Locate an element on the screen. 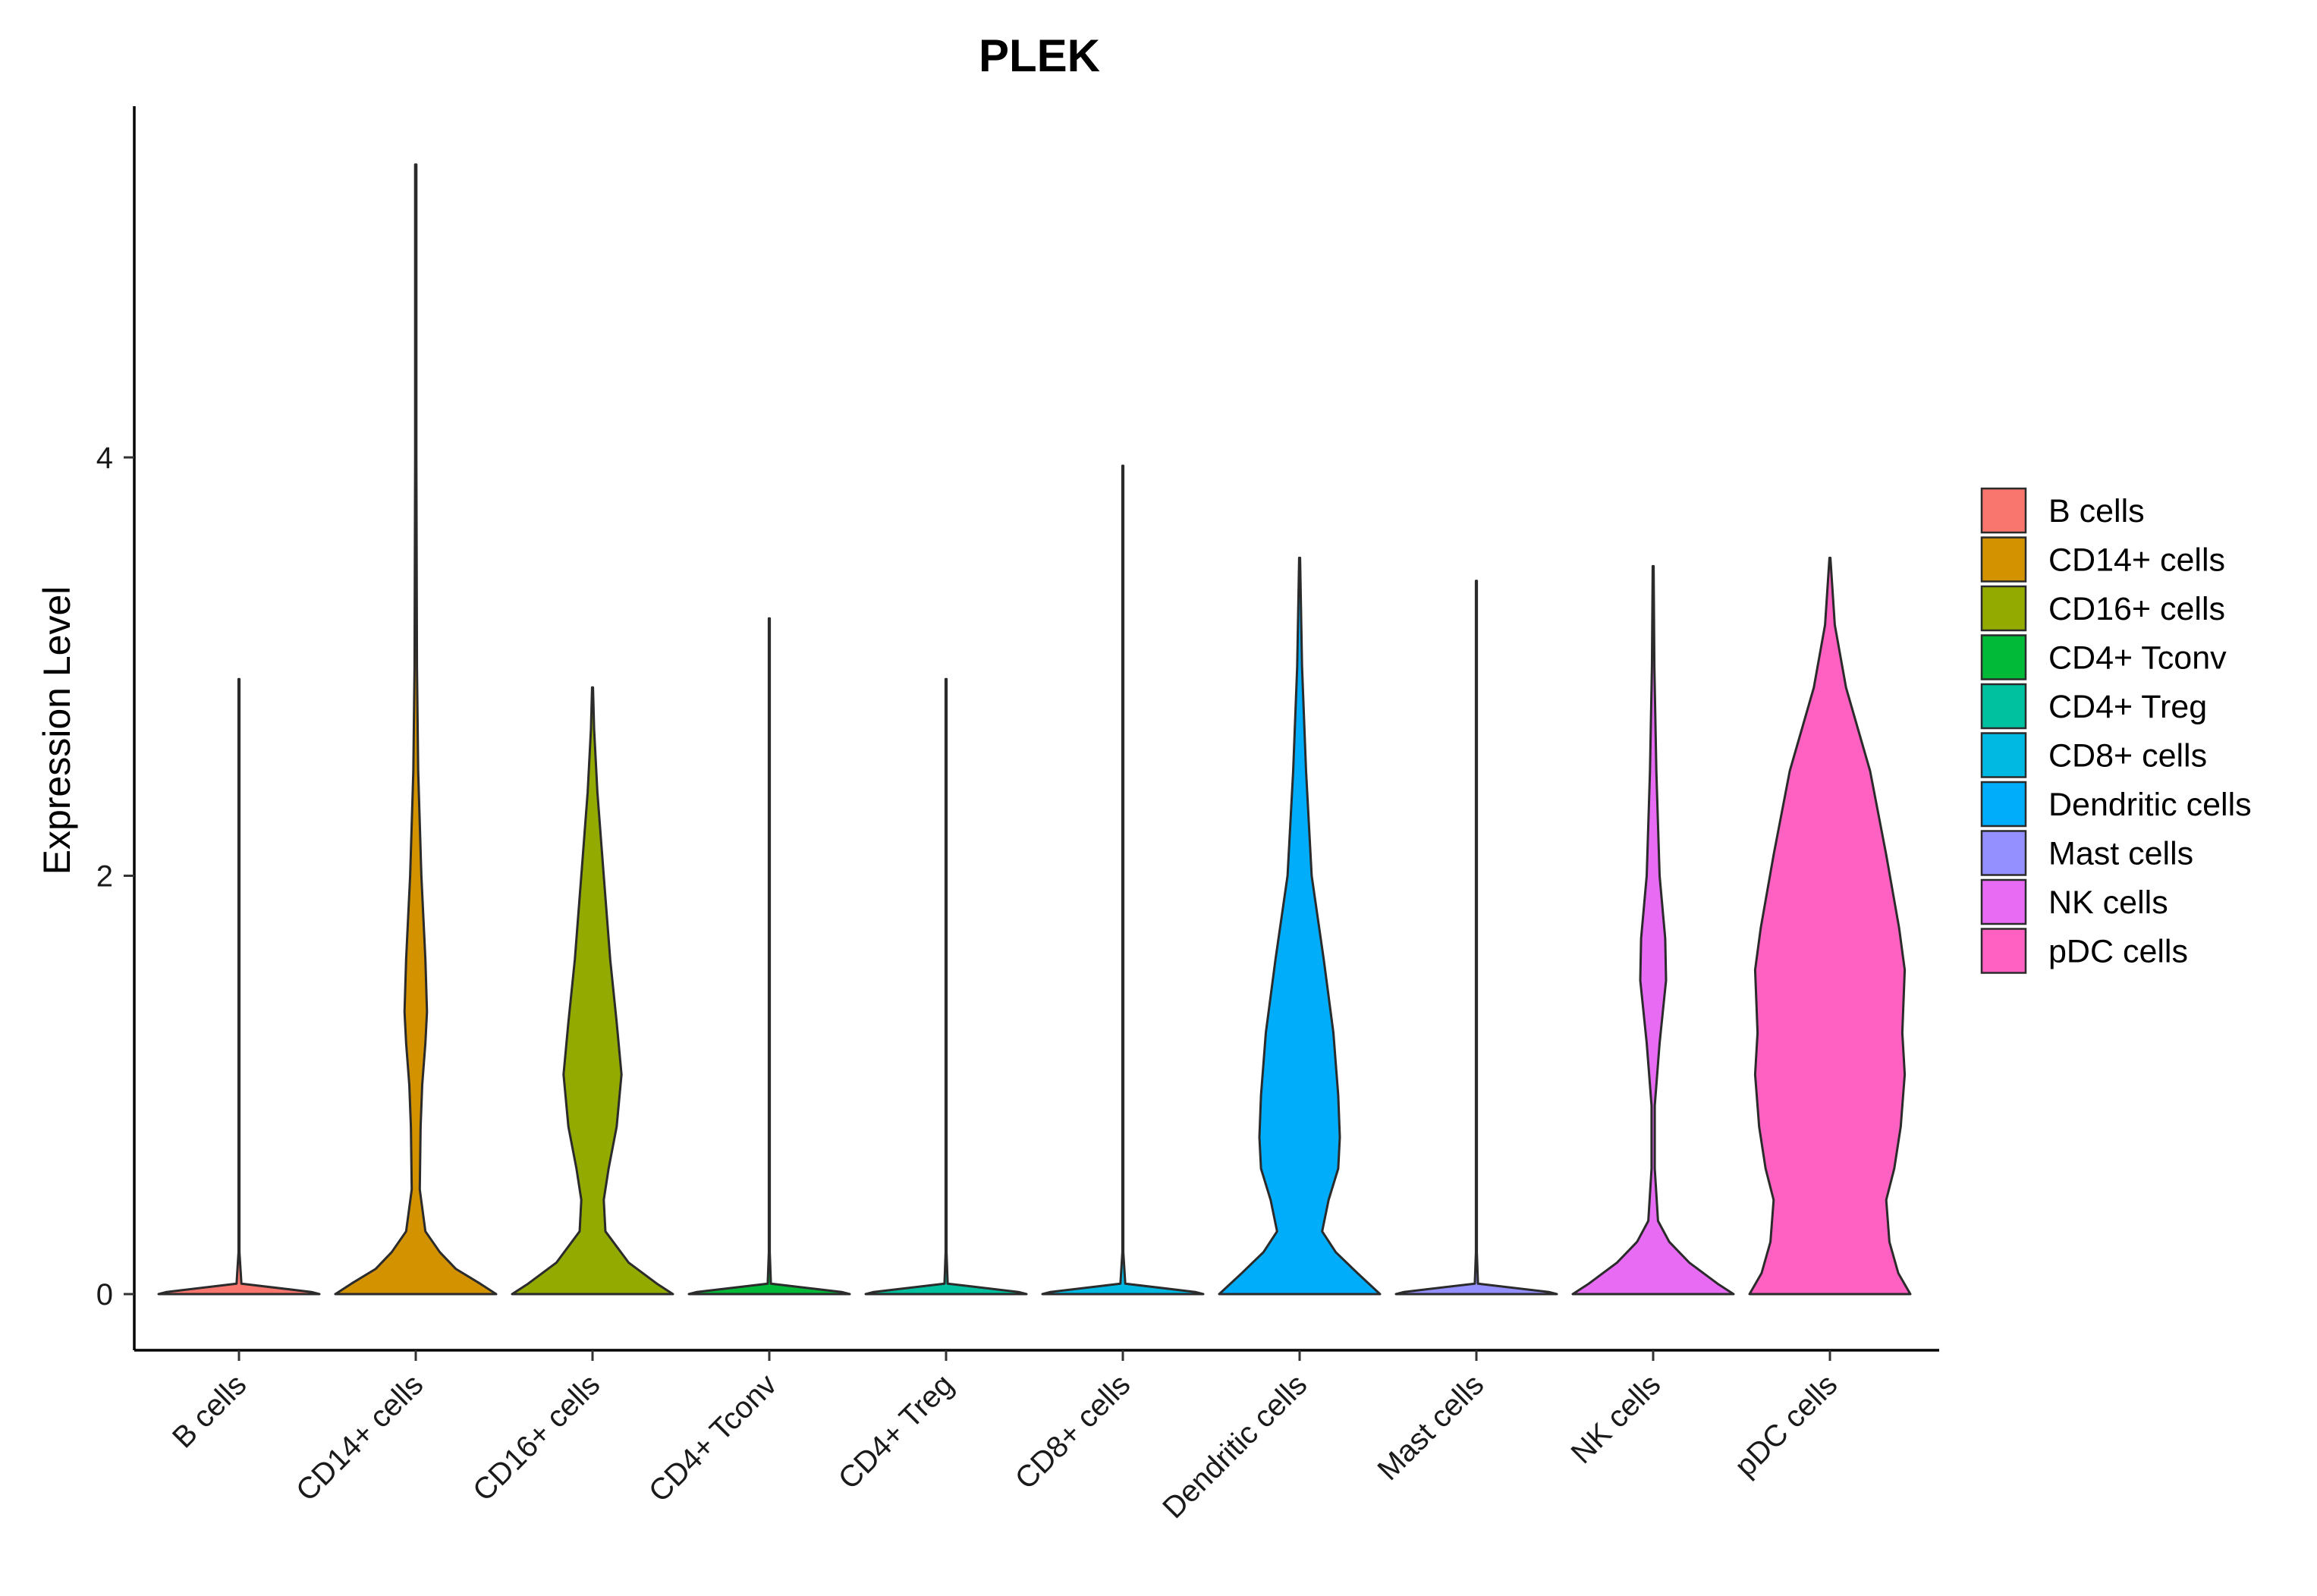 The image size is (2317, 1596). chart-title: PLEK is located at coordinates (1039, 56).